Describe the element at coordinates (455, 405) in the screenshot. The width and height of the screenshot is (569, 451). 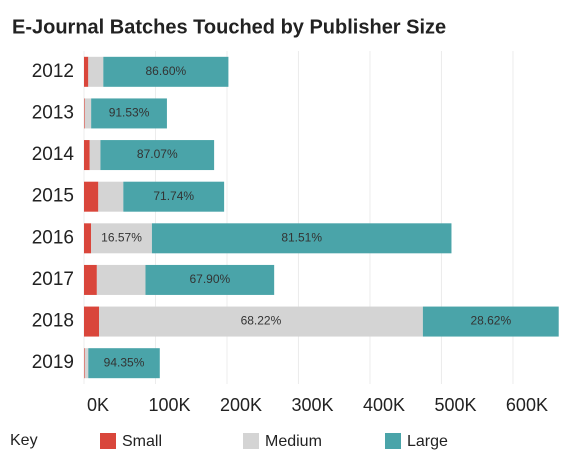
I see `x-tick-label: 500K` at that location.